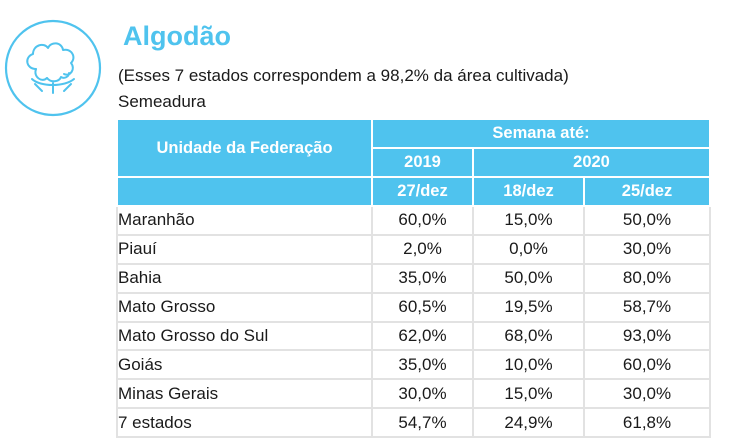  Describe the element at coordinates (528, 365) in the screenshot. I see `value-cell: 10,0%` at that location.